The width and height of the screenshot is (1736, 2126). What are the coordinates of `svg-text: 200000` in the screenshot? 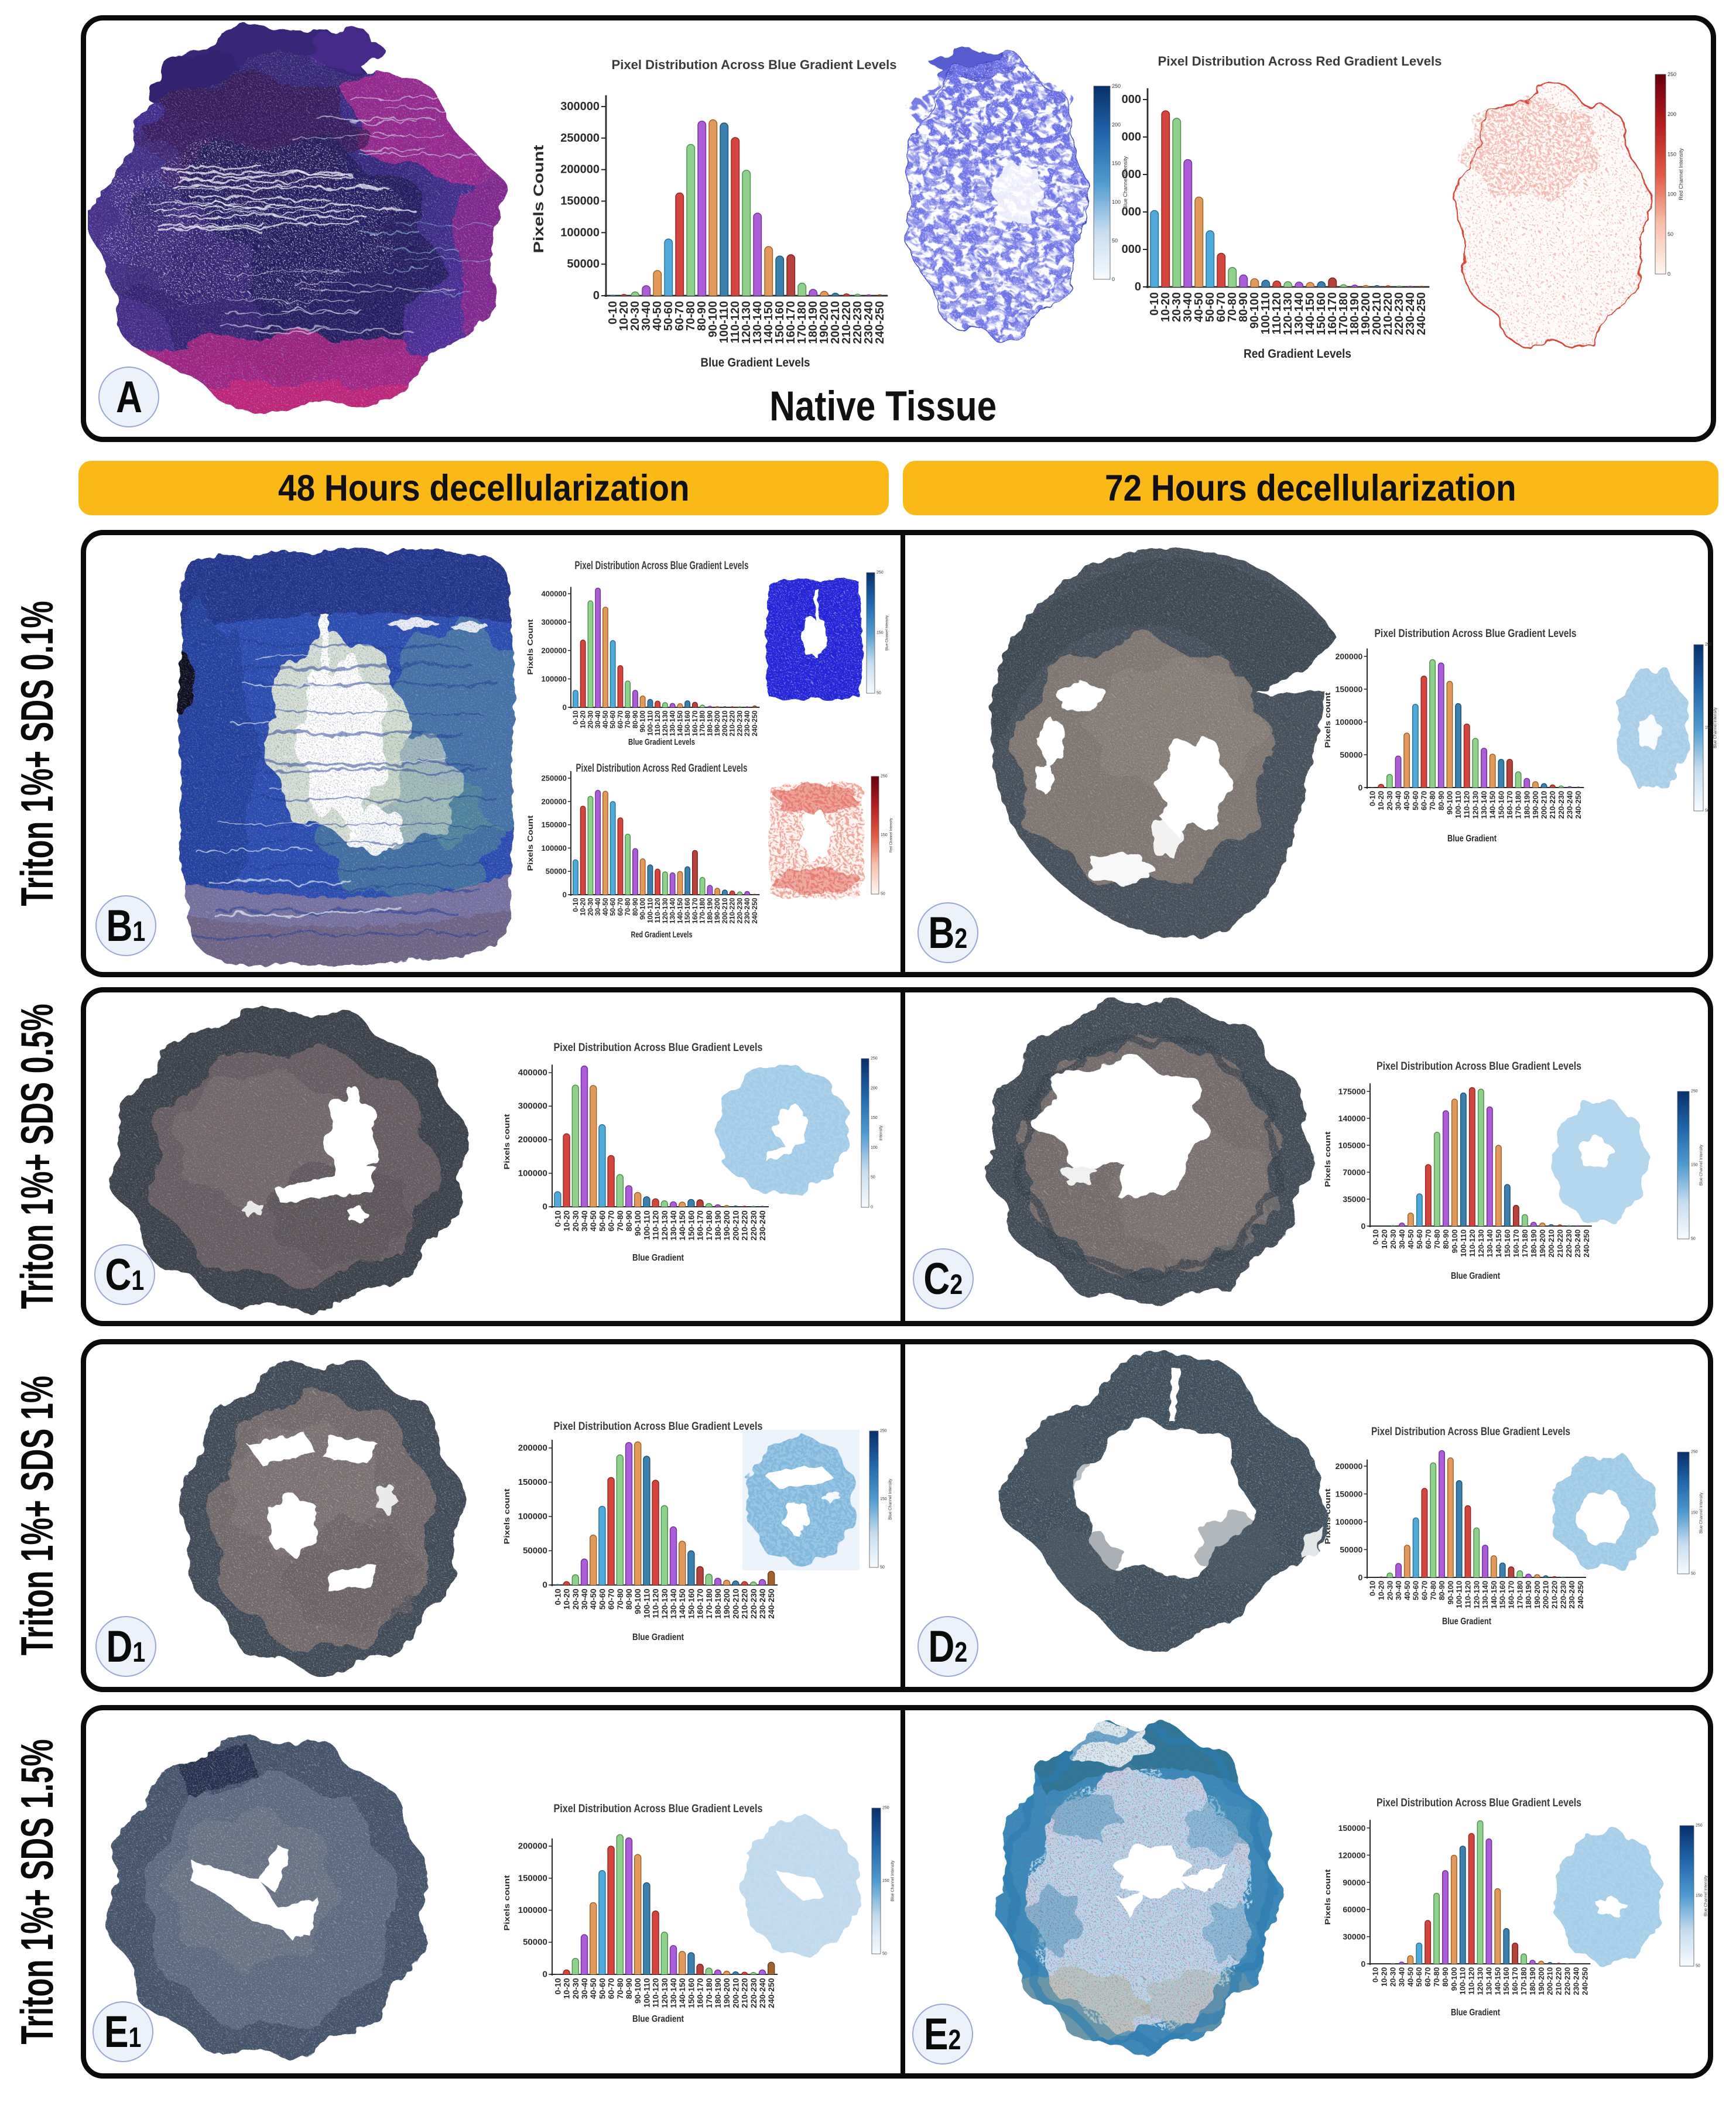 It's located at (580, 169).